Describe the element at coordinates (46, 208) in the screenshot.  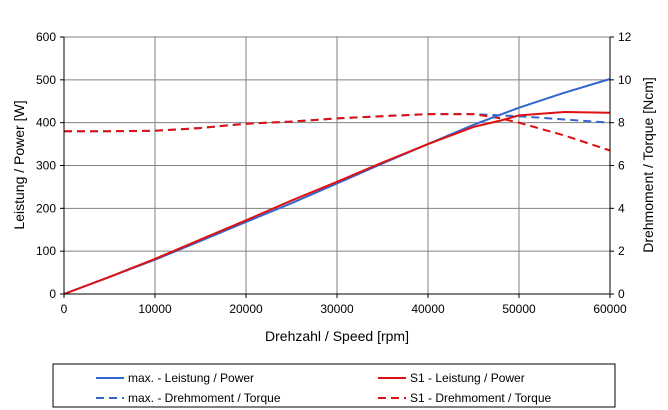
I see `y-left-tick-label-2: 200` at that location.